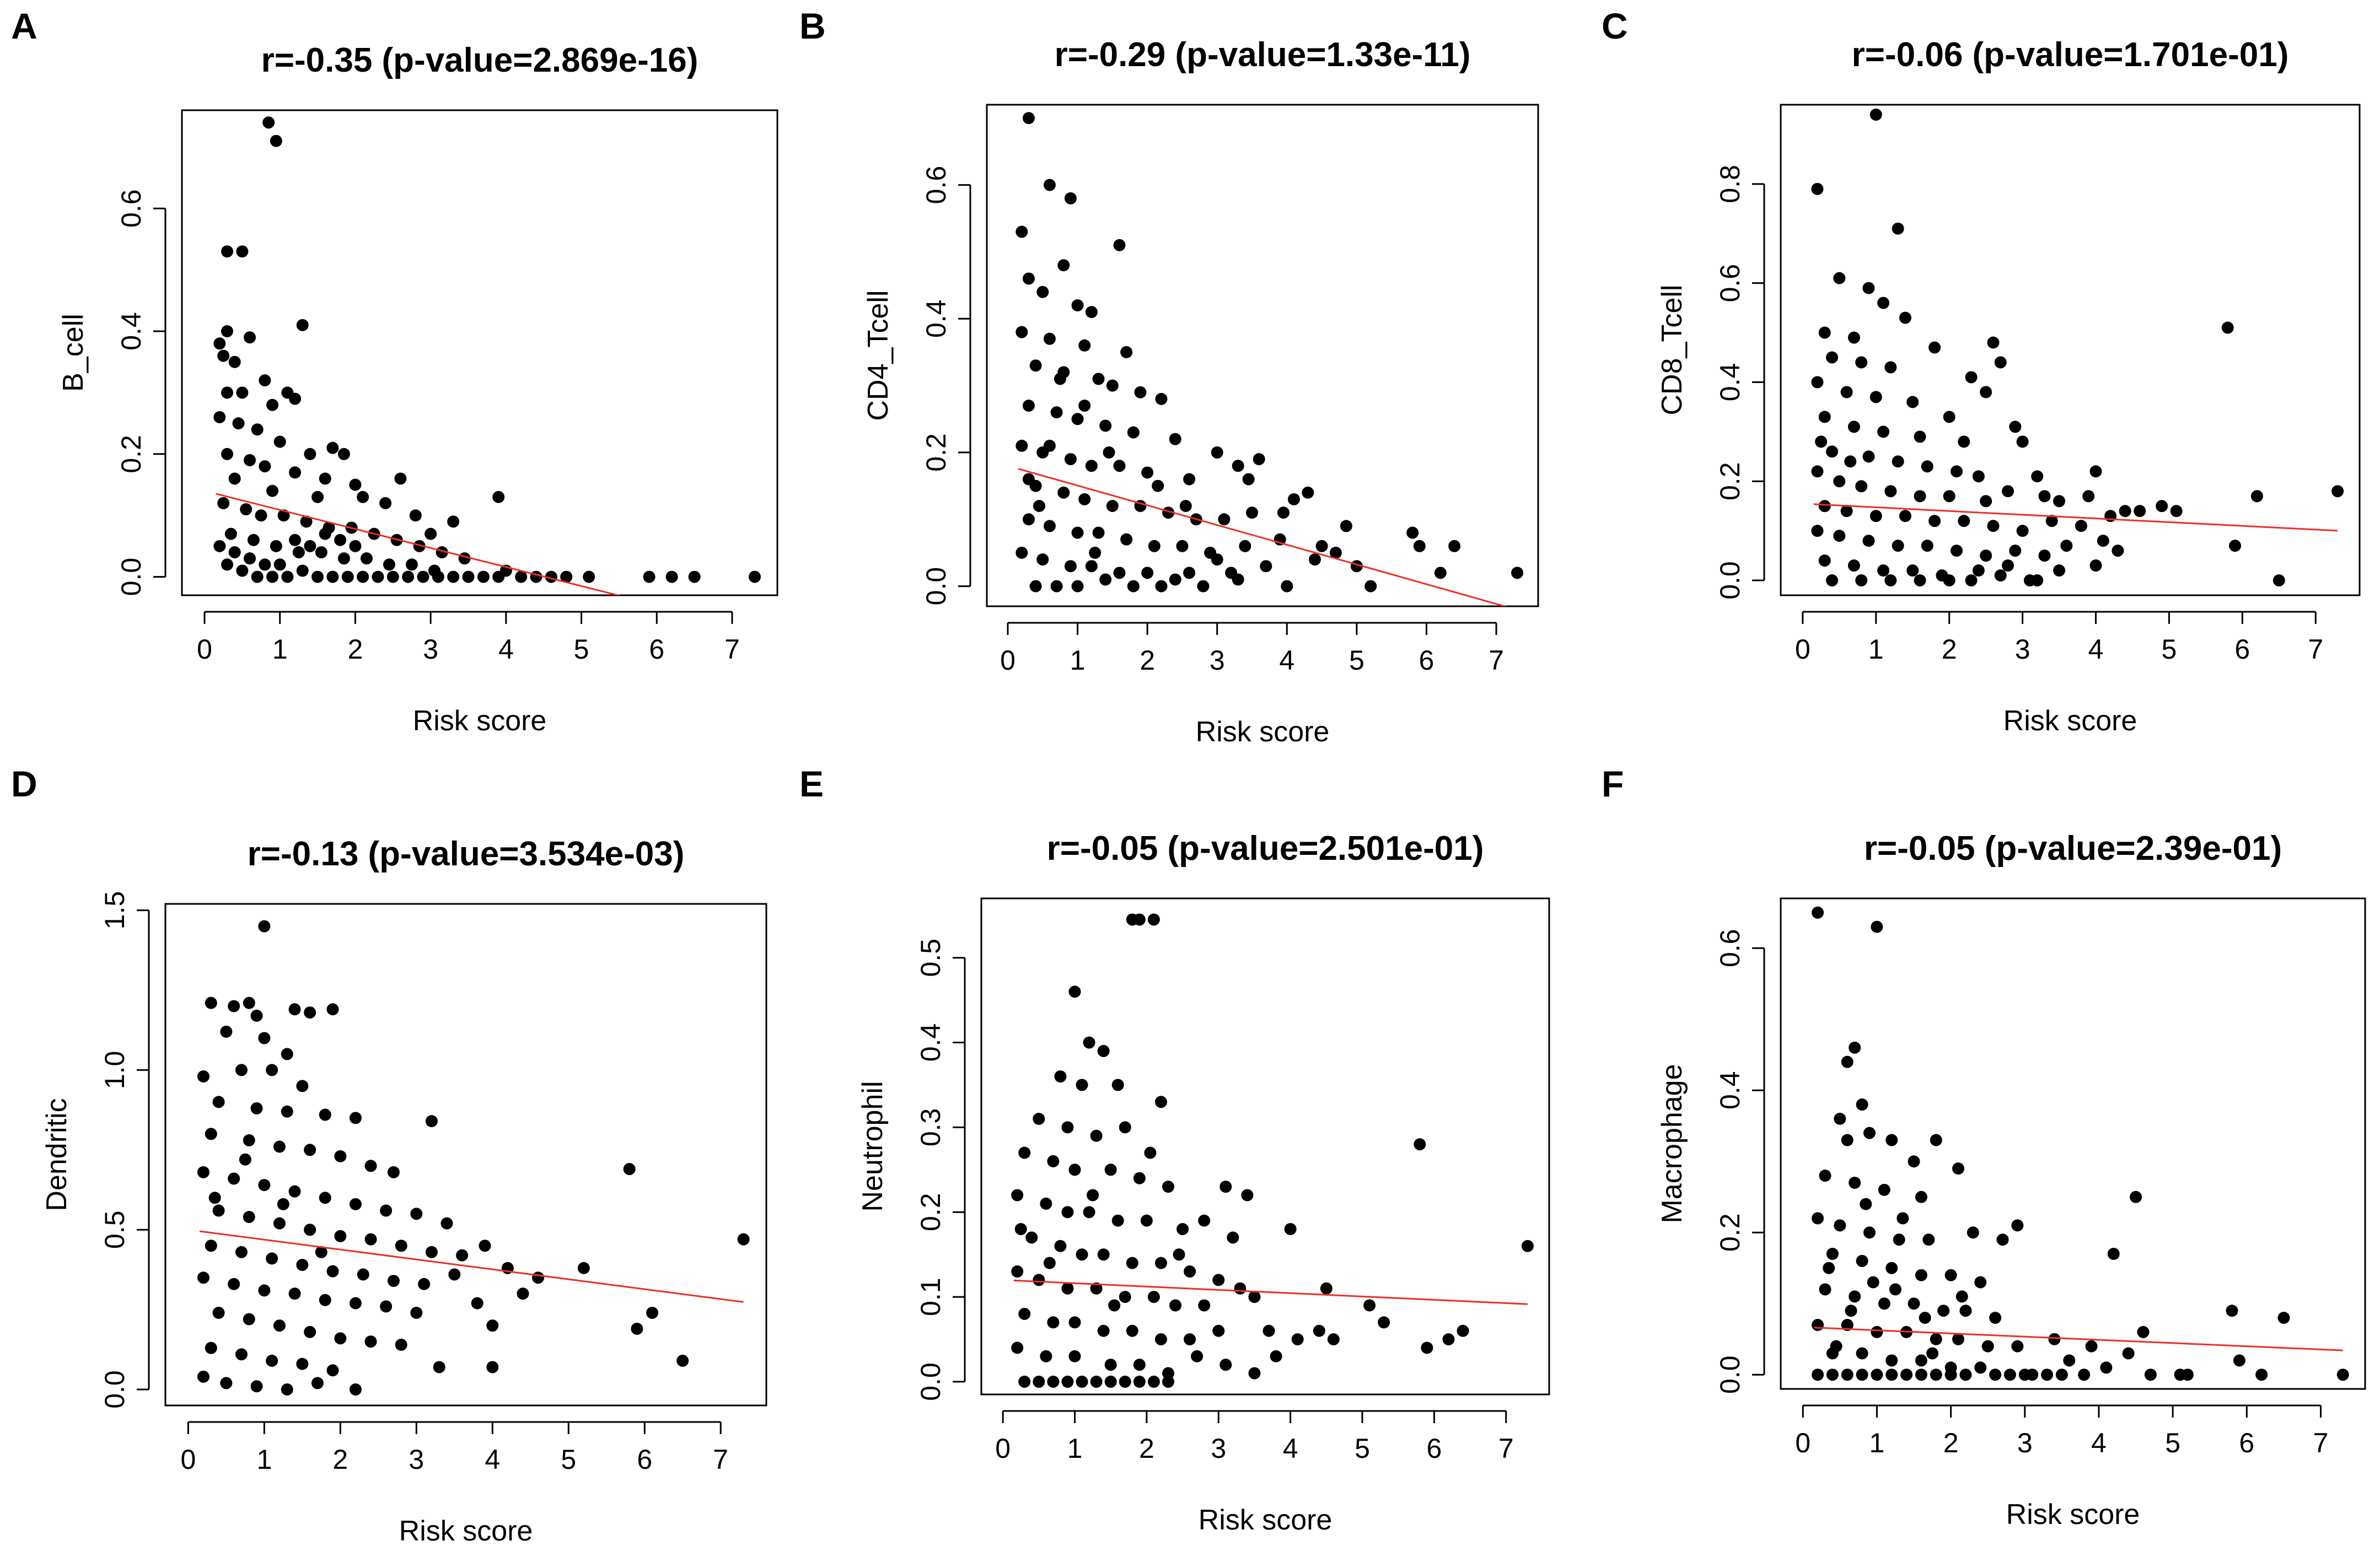 The height and width of the screenshot is (1546, 2380). I want to click on panel-b-regression-line, so click(1263, 537).